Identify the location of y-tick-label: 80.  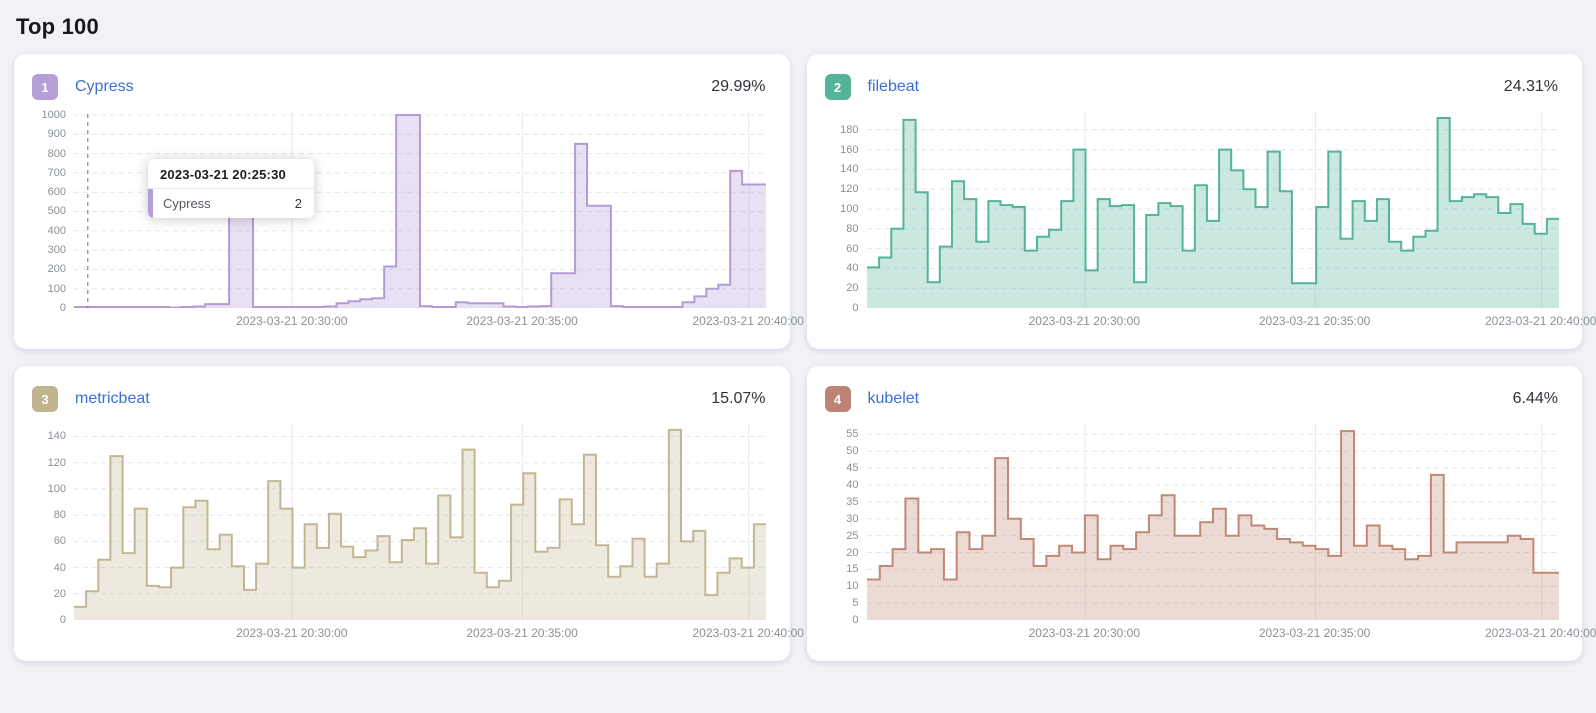
(852, 228).